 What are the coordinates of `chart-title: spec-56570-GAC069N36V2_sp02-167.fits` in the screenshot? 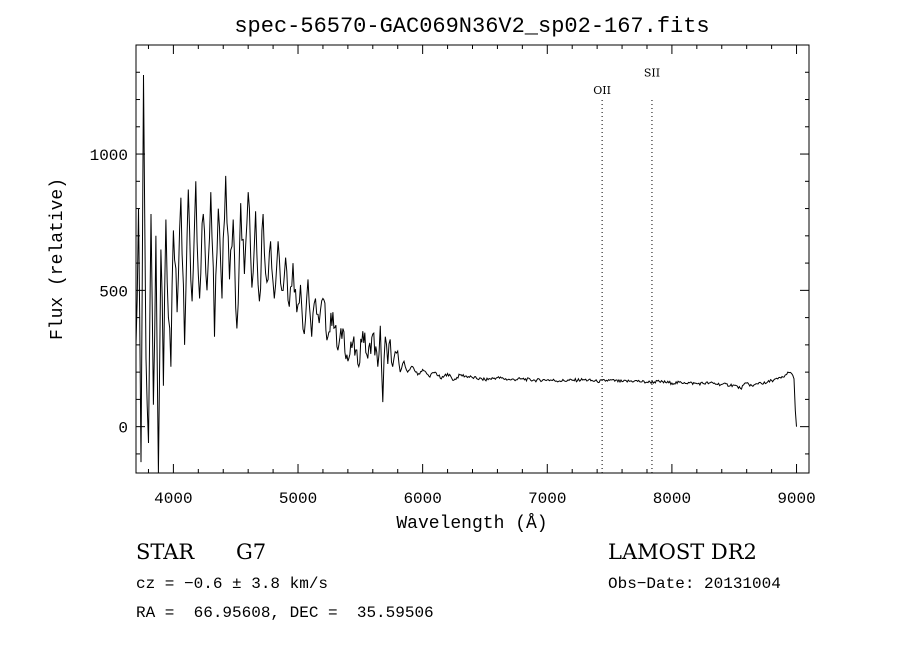 It's located at (471, 26).